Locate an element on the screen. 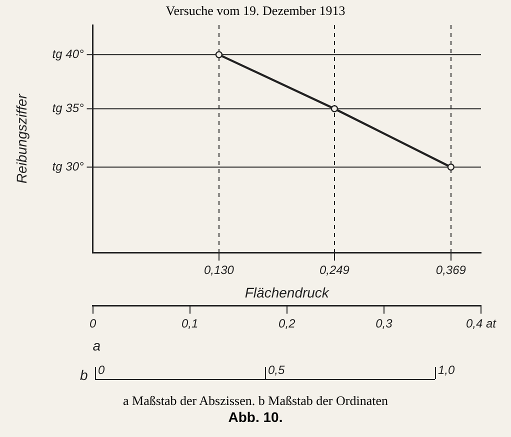 This screenshot has width=511, height=437. x-tick-label: 0,130 is located at coordinates (219, 270).